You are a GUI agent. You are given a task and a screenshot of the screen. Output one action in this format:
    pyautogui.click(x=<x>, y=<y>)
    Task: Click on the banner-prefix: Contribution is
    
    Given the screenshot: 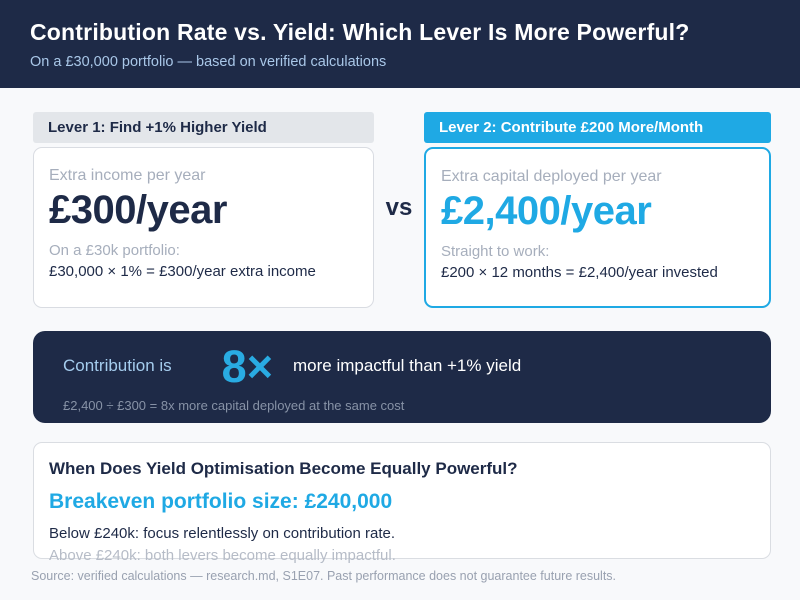 What is the action you would take?
    pyautogui.click(x=117, y=365)
    